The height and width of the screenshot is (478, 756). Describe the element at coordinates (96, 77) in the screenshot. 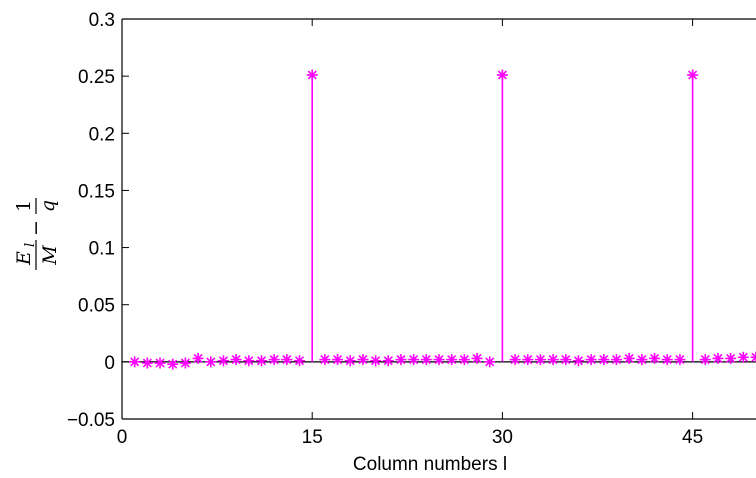

I see `y-tick-label: 0.25` at that location.